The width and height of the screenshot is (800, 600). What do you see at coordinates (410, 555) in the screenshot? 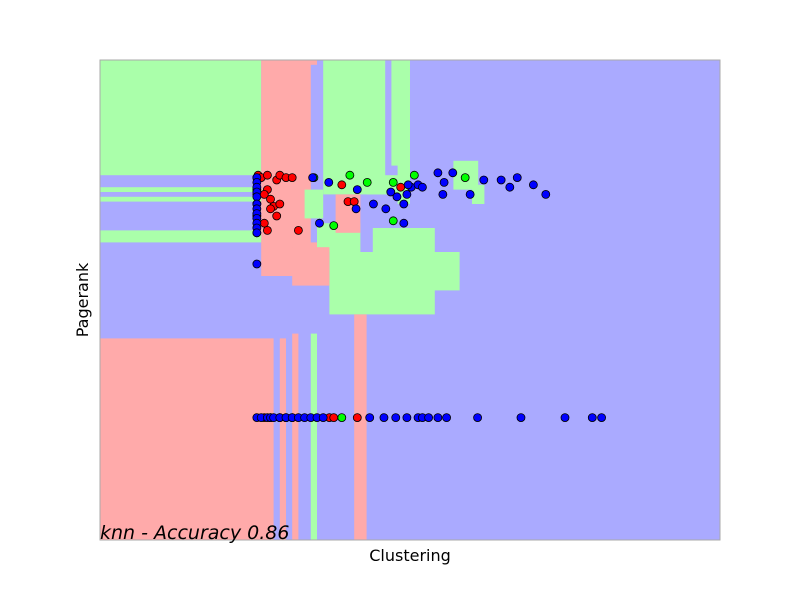
I see `x-axis-label: Clustering` at bounding box center [410, 555].